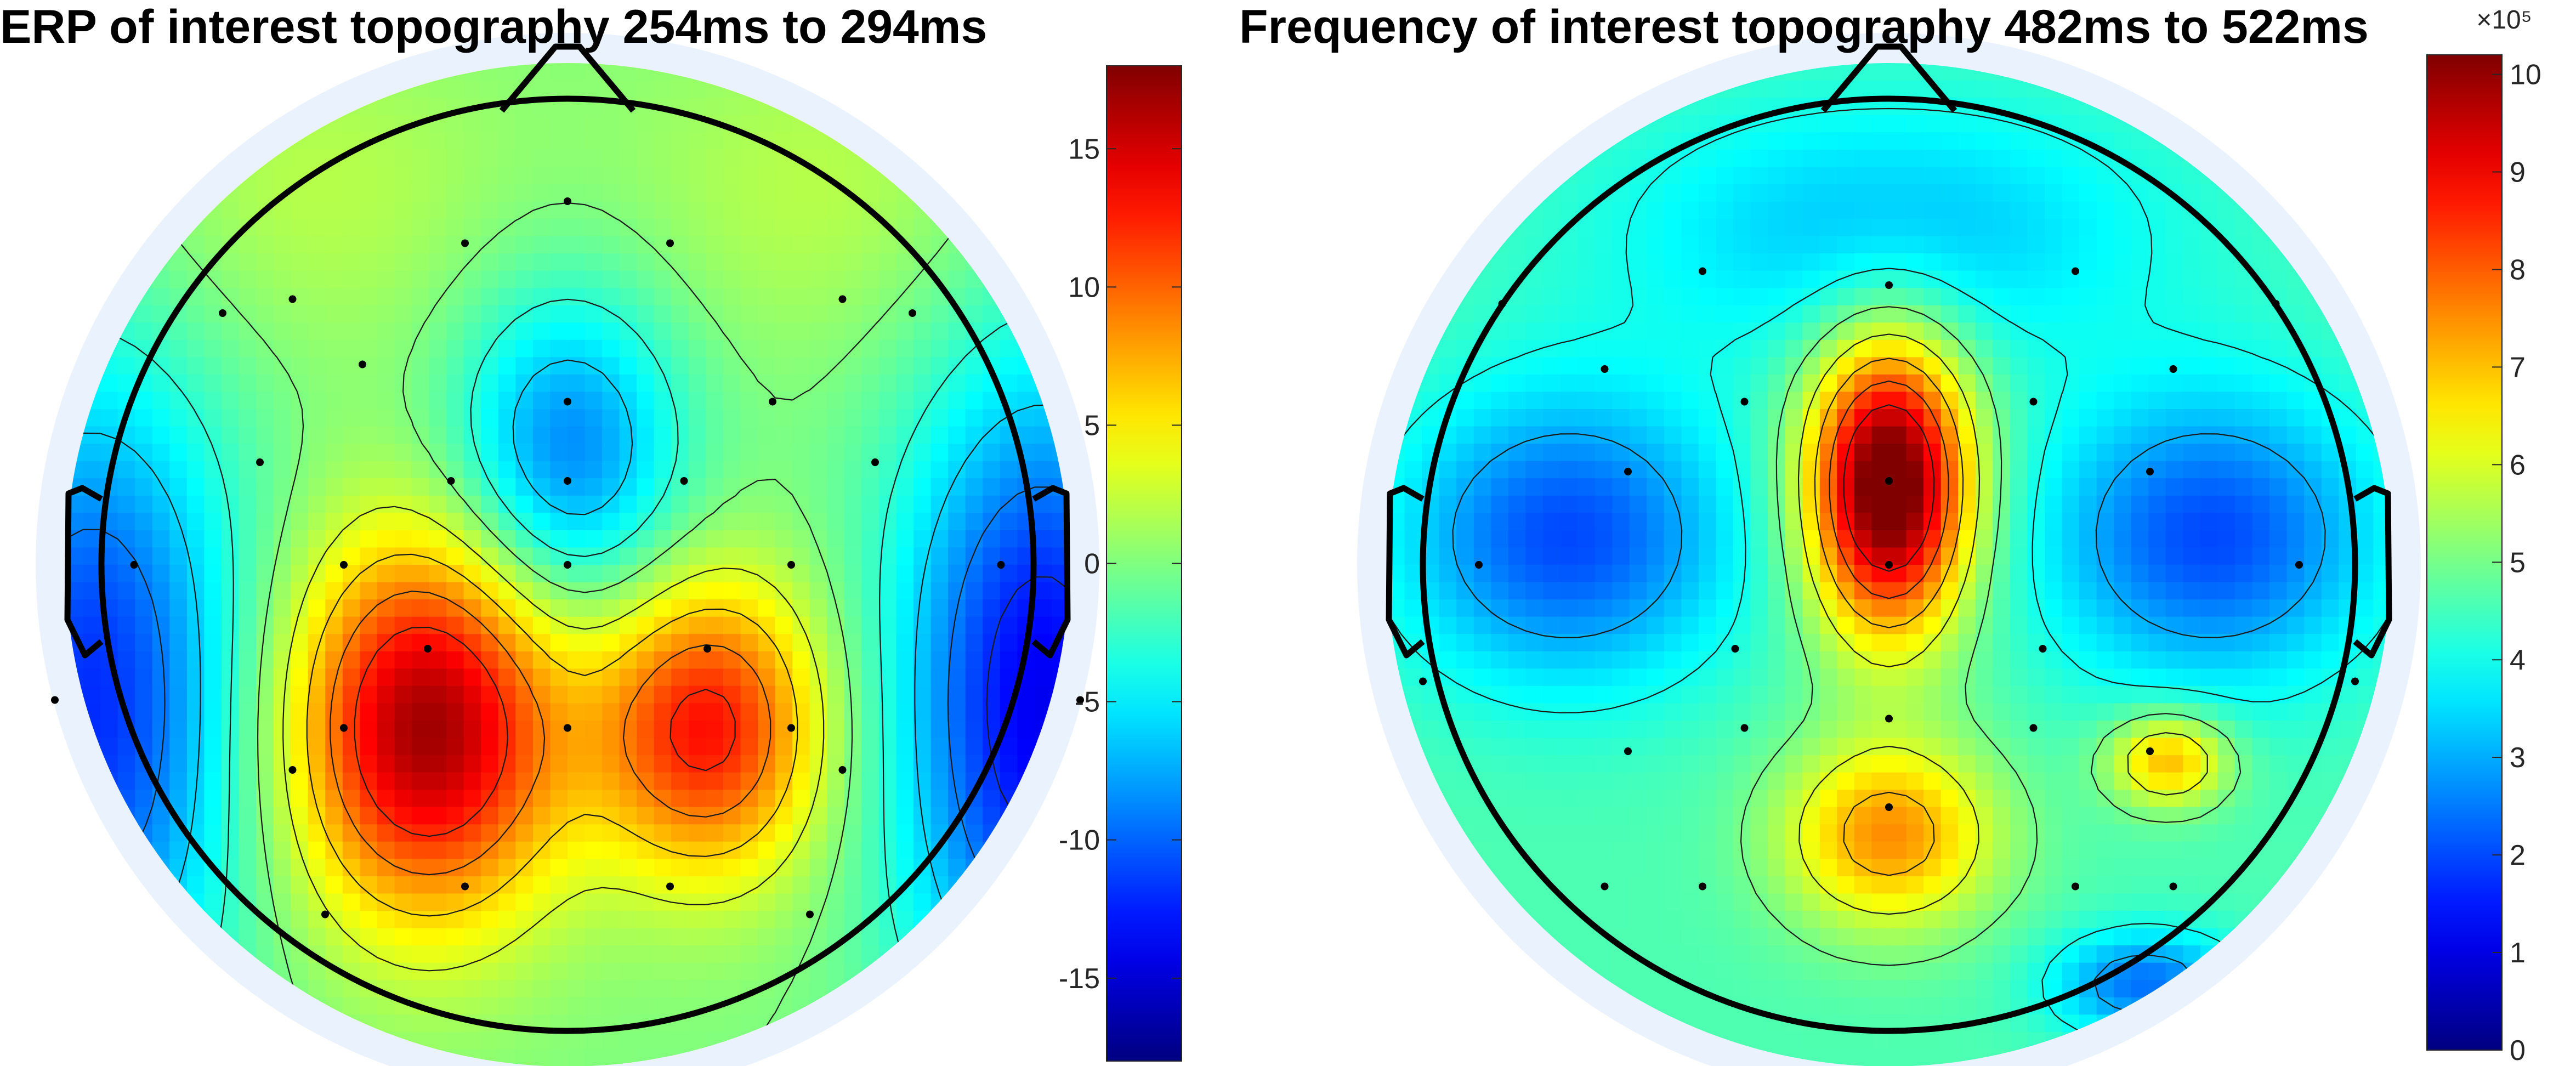 The image size is (2576, 1066). What do you see at coordinates (134, 565) in the screenshot?
I see `electrode-dot` at bounding box center [134, 565].